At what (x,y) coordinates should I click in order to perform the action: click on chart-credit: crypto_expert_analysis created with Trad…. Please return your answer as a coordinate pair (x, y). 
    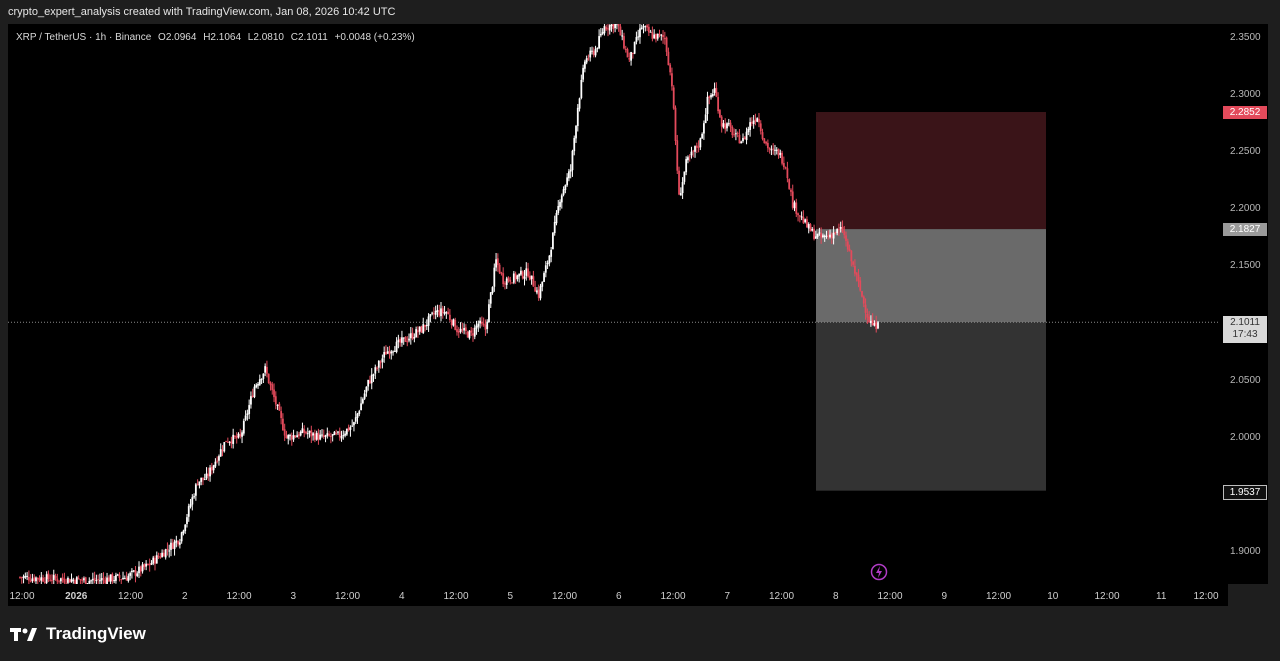
    Looking at the image, I should click on (202, 12).